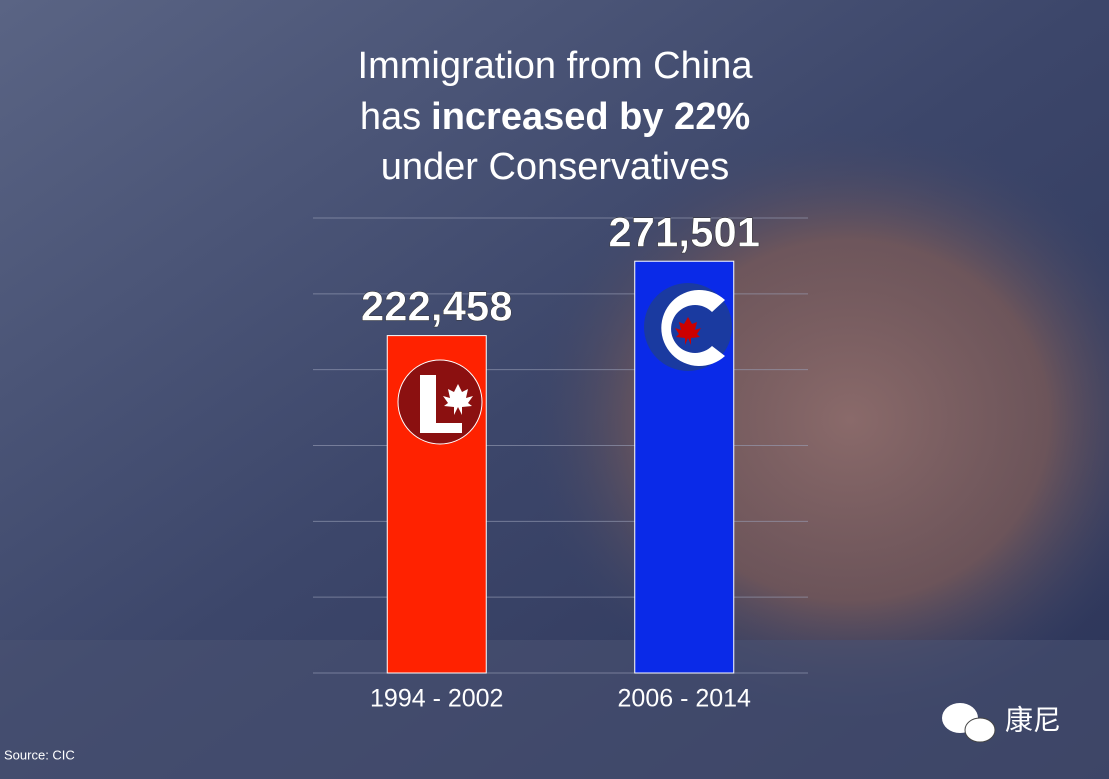 The height and width of the screenshot is (779, 1109). I want to click on title-line: Immigration from China, so click(556, 66).